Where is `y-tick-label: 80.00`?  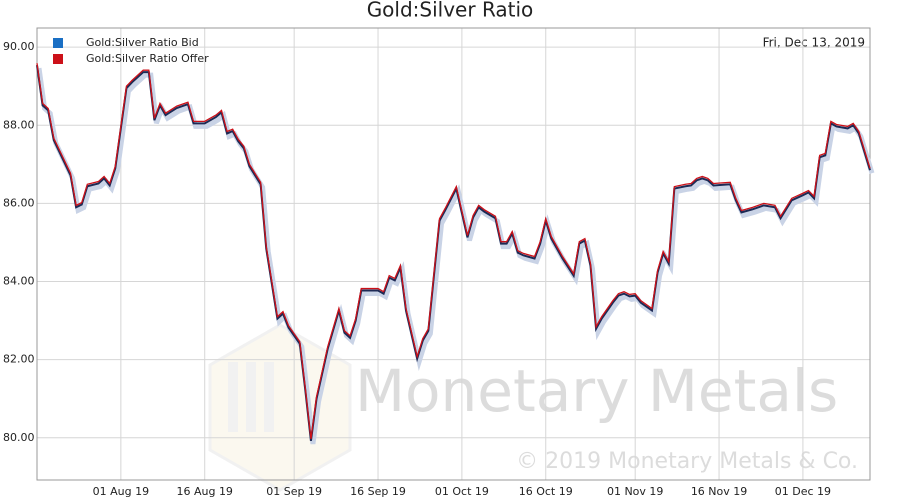 y-tick-label: 80.00 is located at coordinates (19, 437).